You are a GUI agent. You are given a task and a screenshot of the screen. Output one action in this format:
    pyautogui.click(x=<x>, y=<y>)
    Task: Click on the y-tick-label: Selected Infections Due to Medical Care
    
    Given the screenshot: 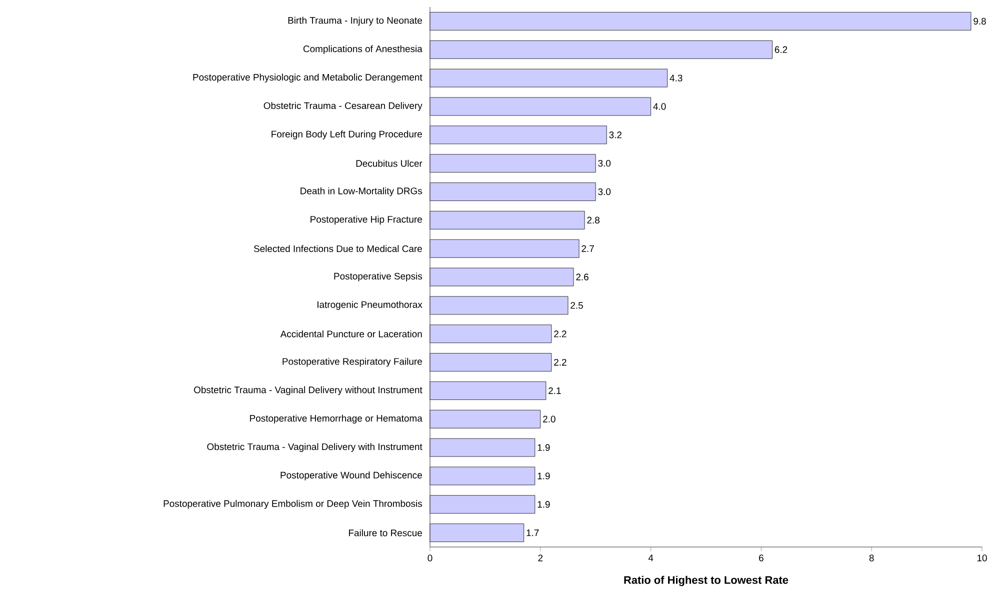 What is the action you would take?
    pyautogui.click(x=338, y=248)
    